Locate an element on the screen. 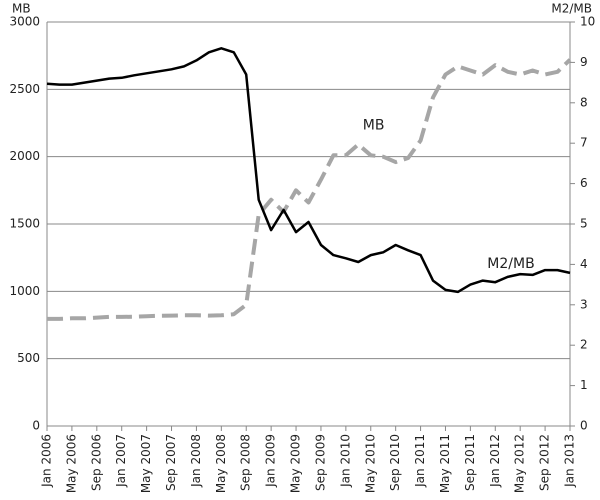  y2-axis-label: M2/MB is located at coordinates (571, 9).